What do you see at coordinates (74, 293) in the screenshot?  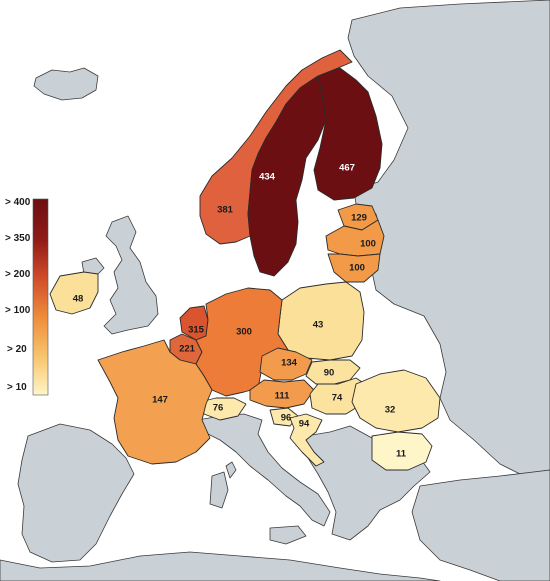 I see `country-ireland` at bounding box center [74, 293].